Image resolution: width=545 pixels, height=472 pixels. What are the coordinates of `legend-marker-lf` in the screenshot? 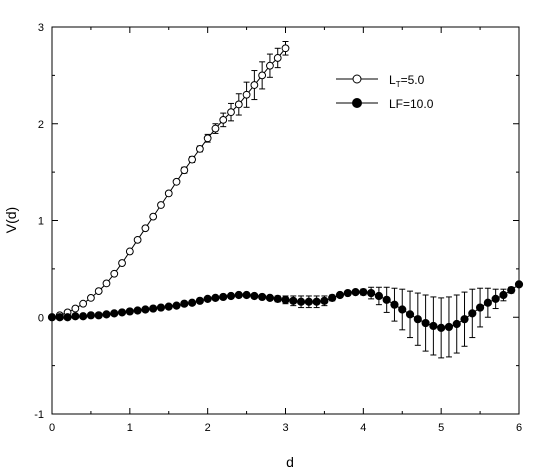 It's located at (357, 103).